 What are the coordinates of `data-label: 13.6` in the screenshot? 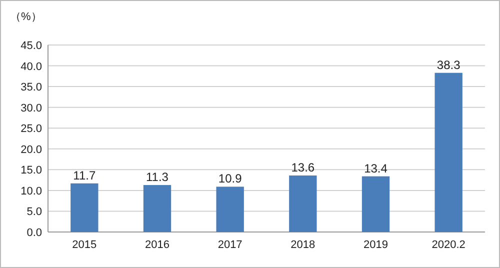 It's located at (303, 167).